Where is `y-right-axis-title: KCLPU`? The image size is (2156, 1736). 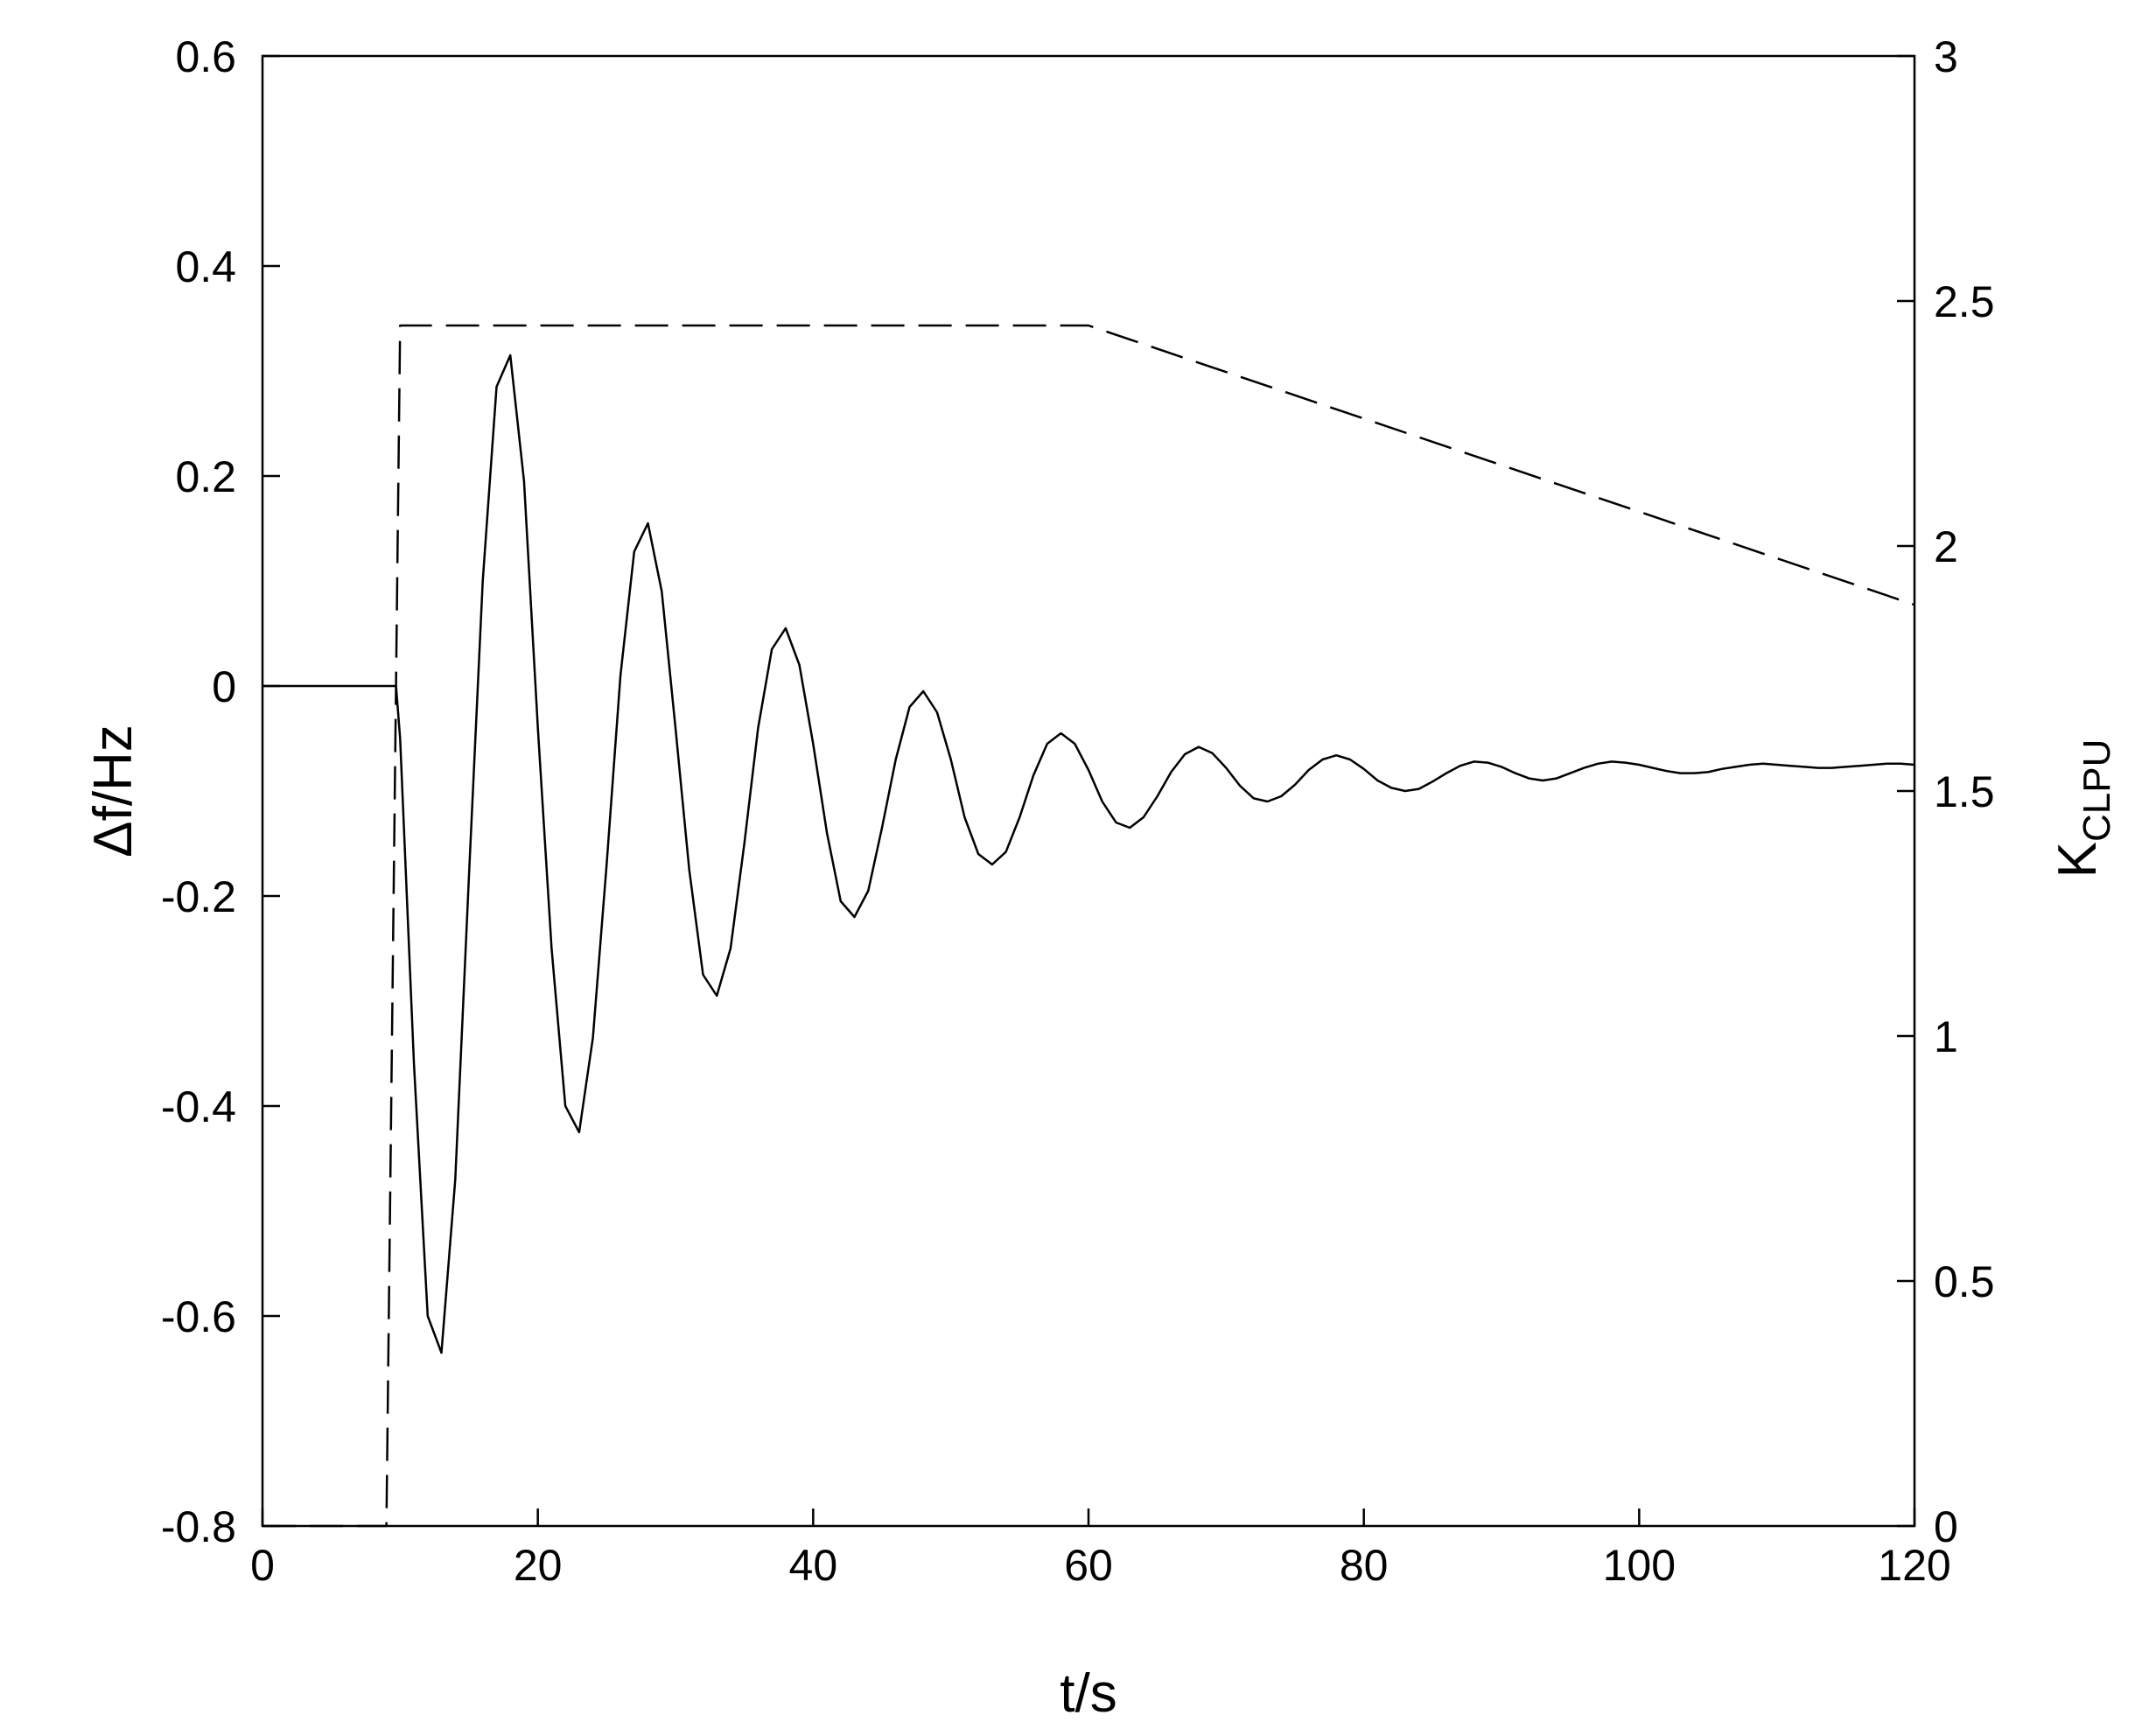
y-right-axis-title: KCLPU is located at coordinates (2083, 808).